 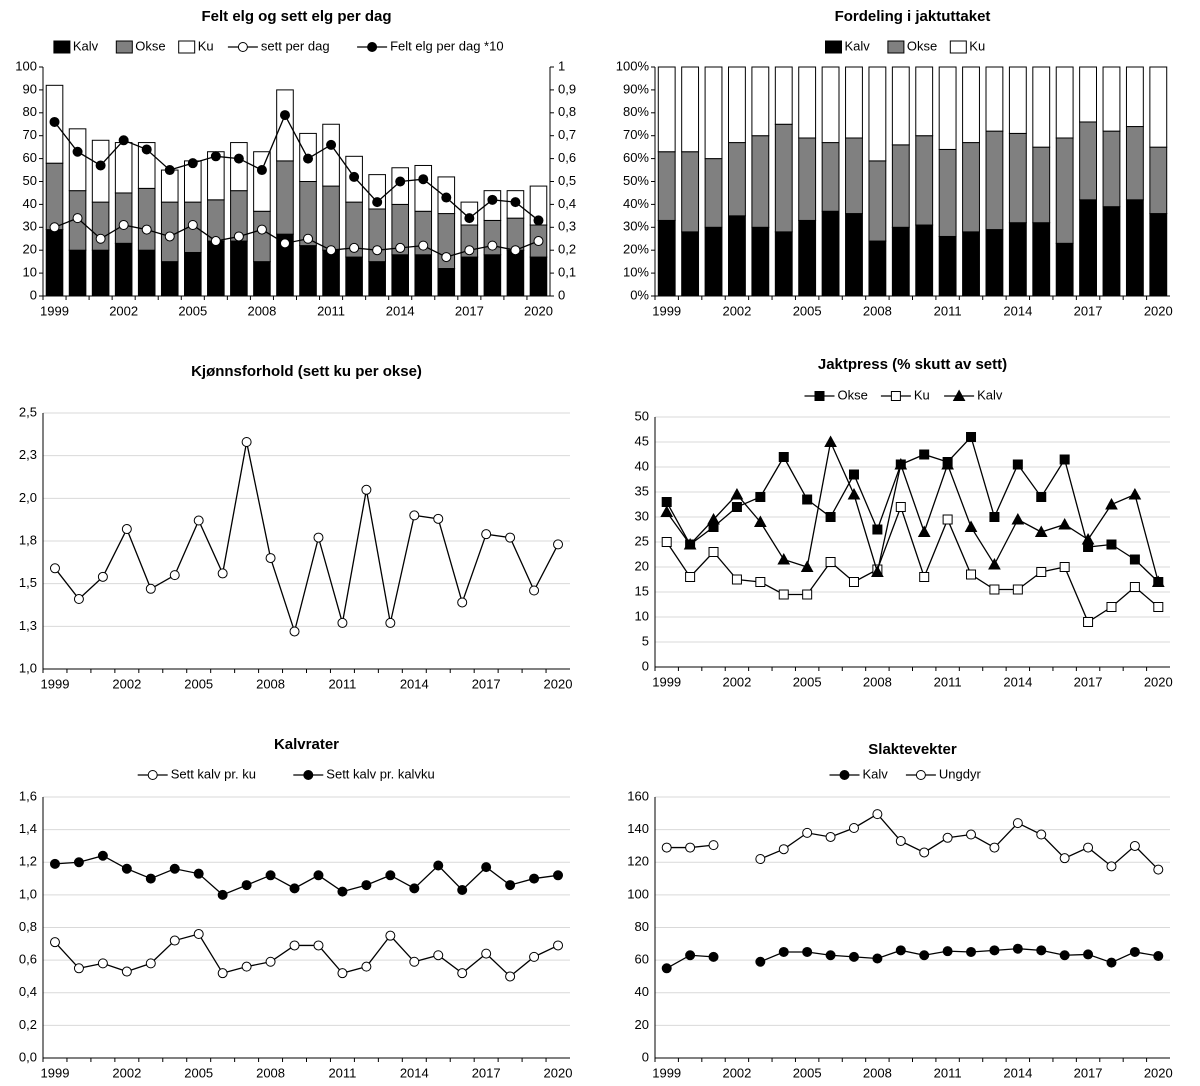 I want to click on y-tick-label: 2,5, so click(x=28, y=411).